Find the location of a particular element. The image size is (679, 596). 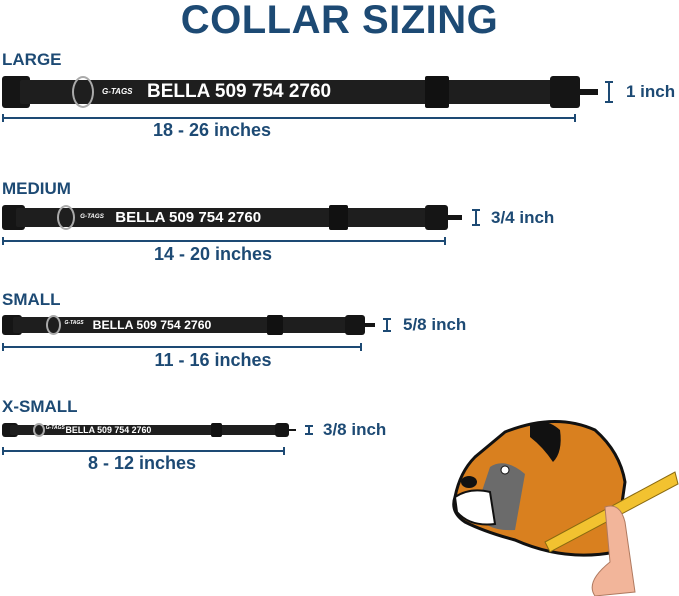

width-label: 3/8 inch is located at coordinates (355, 429).